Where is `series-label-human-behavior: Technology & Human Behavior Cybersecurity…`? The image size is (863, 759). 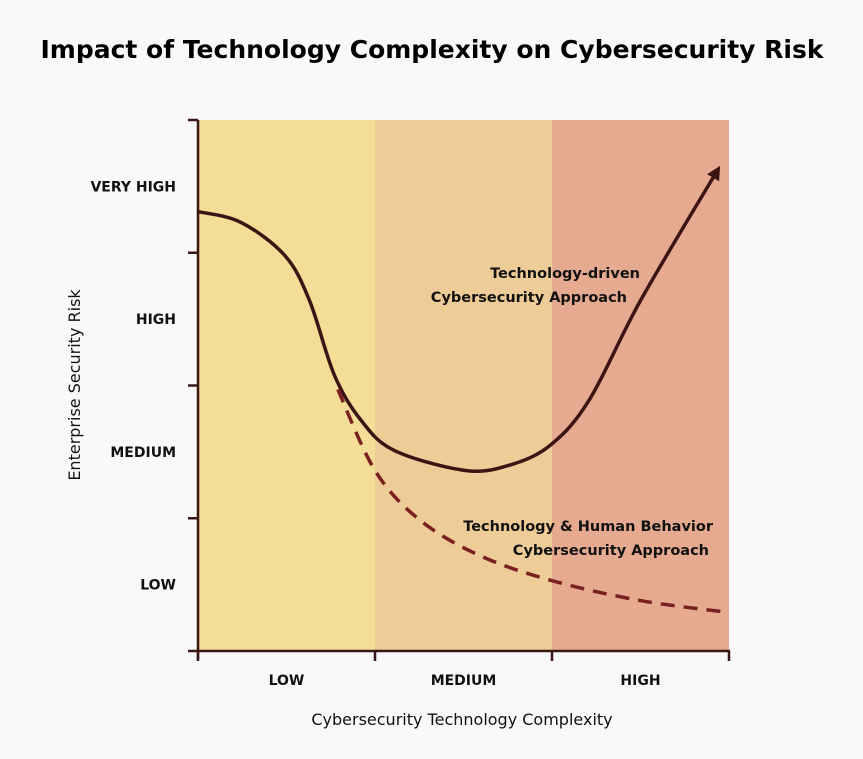
series-label-human-behavior: Technology & Human Behavior Cybersecurity… is located at coordinates (588, 539).